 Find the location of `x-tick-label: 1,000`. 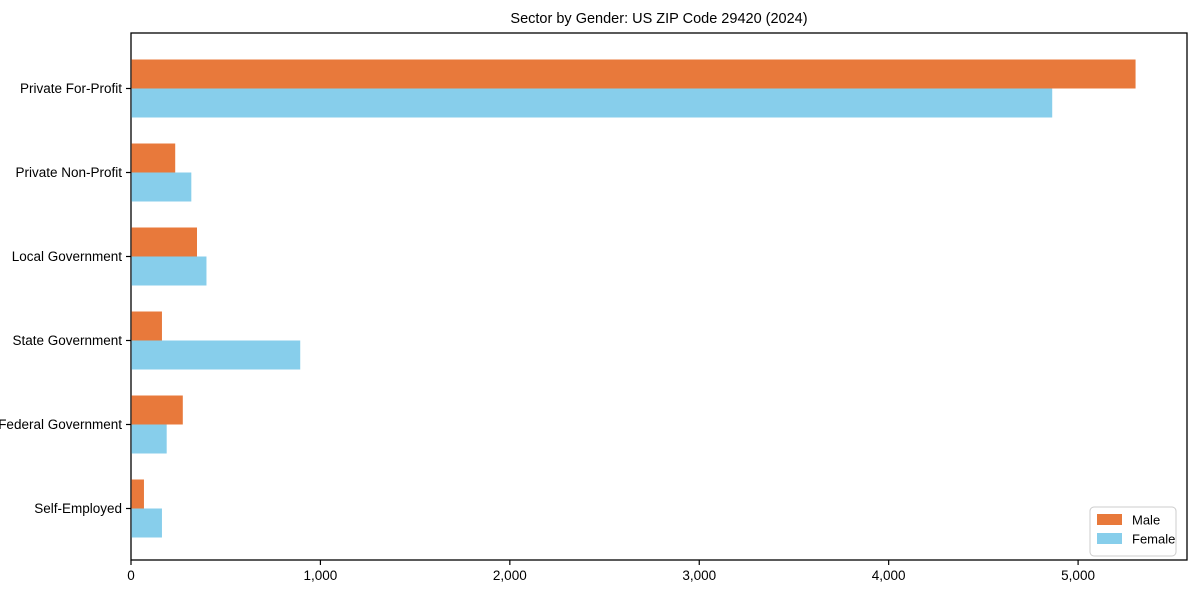

x-tick-label: 1,000 is located at coordinates (321, 575).